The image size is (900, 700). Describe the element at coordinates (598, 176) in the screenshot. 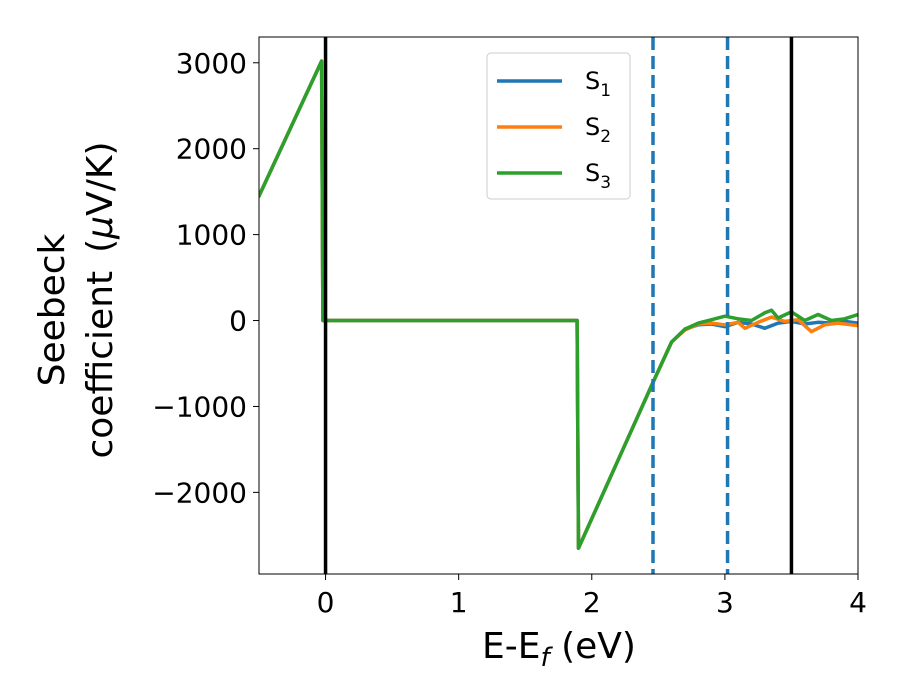

I see `legend-label-s3: S3` at that location.